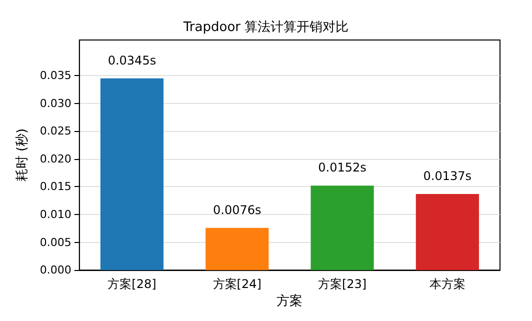 The height and width of the screenshot is (321, 532). What do you see at coordinates (237, 209) in the screenshot?
I see `data-label: 0.0076s` at bounding box center [237, 209].